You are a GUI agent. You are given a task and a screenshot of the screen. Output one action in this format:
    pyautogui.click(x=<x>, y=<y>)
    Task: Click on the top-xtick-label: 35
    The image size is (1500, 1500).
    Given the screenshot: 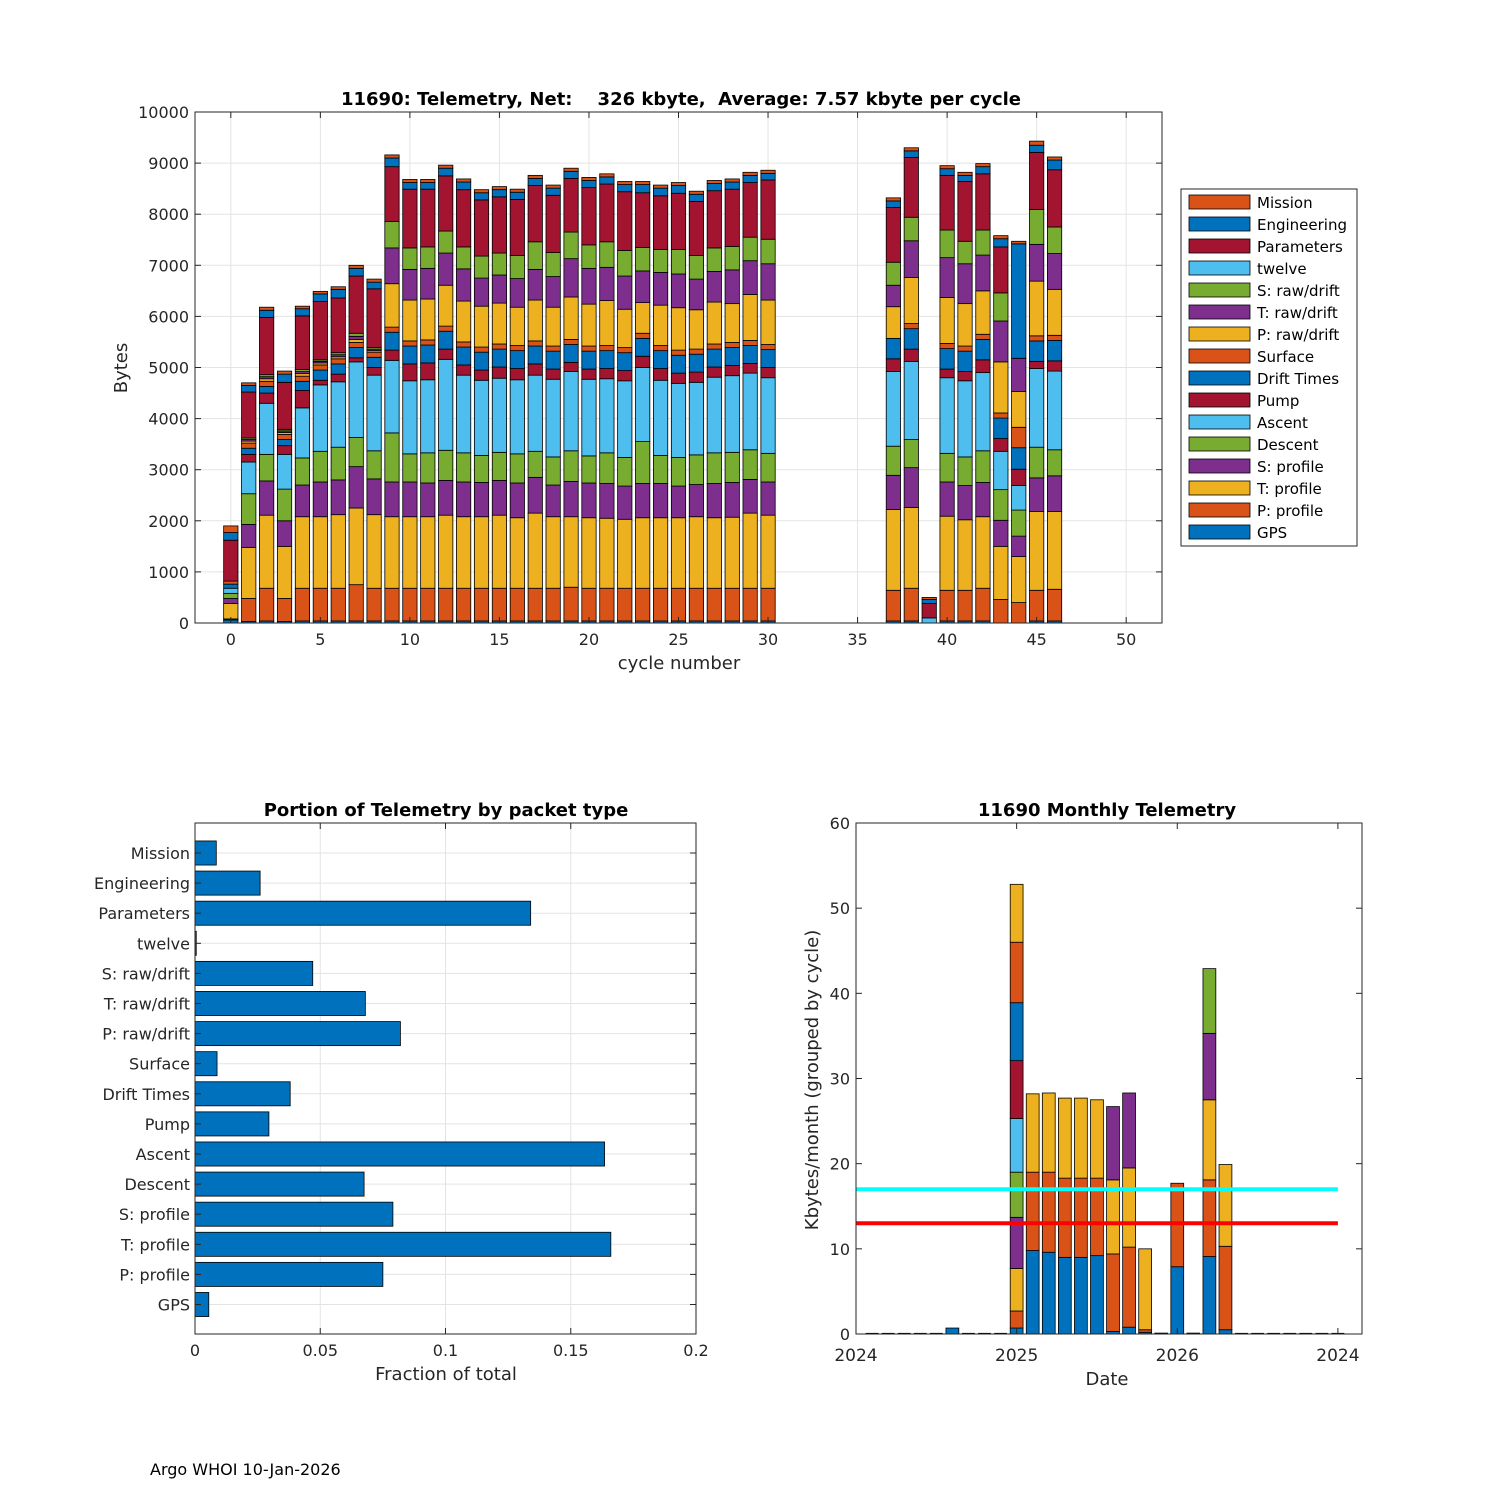 What is the action you would take?
    pyautogui.click(x=857, y=639)
    